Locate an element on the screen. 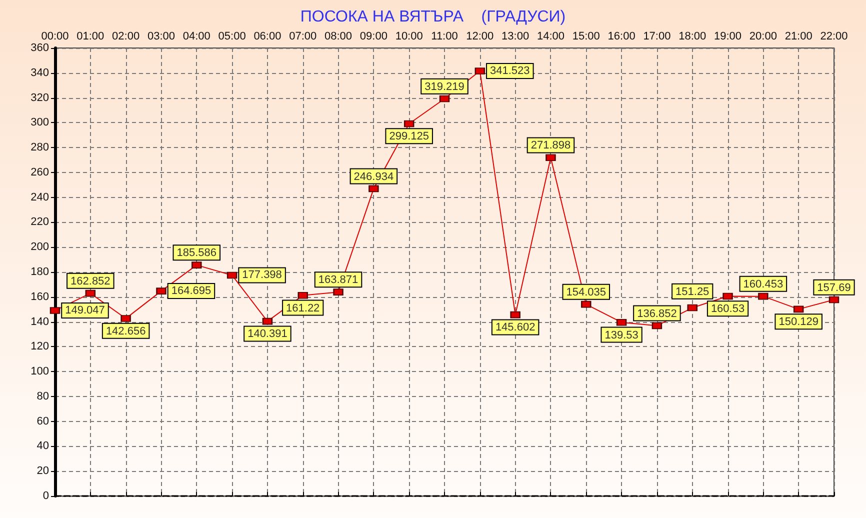 The image size is (866, 518). x-tick-label: 17:00 is located at coordinates (657, 36).